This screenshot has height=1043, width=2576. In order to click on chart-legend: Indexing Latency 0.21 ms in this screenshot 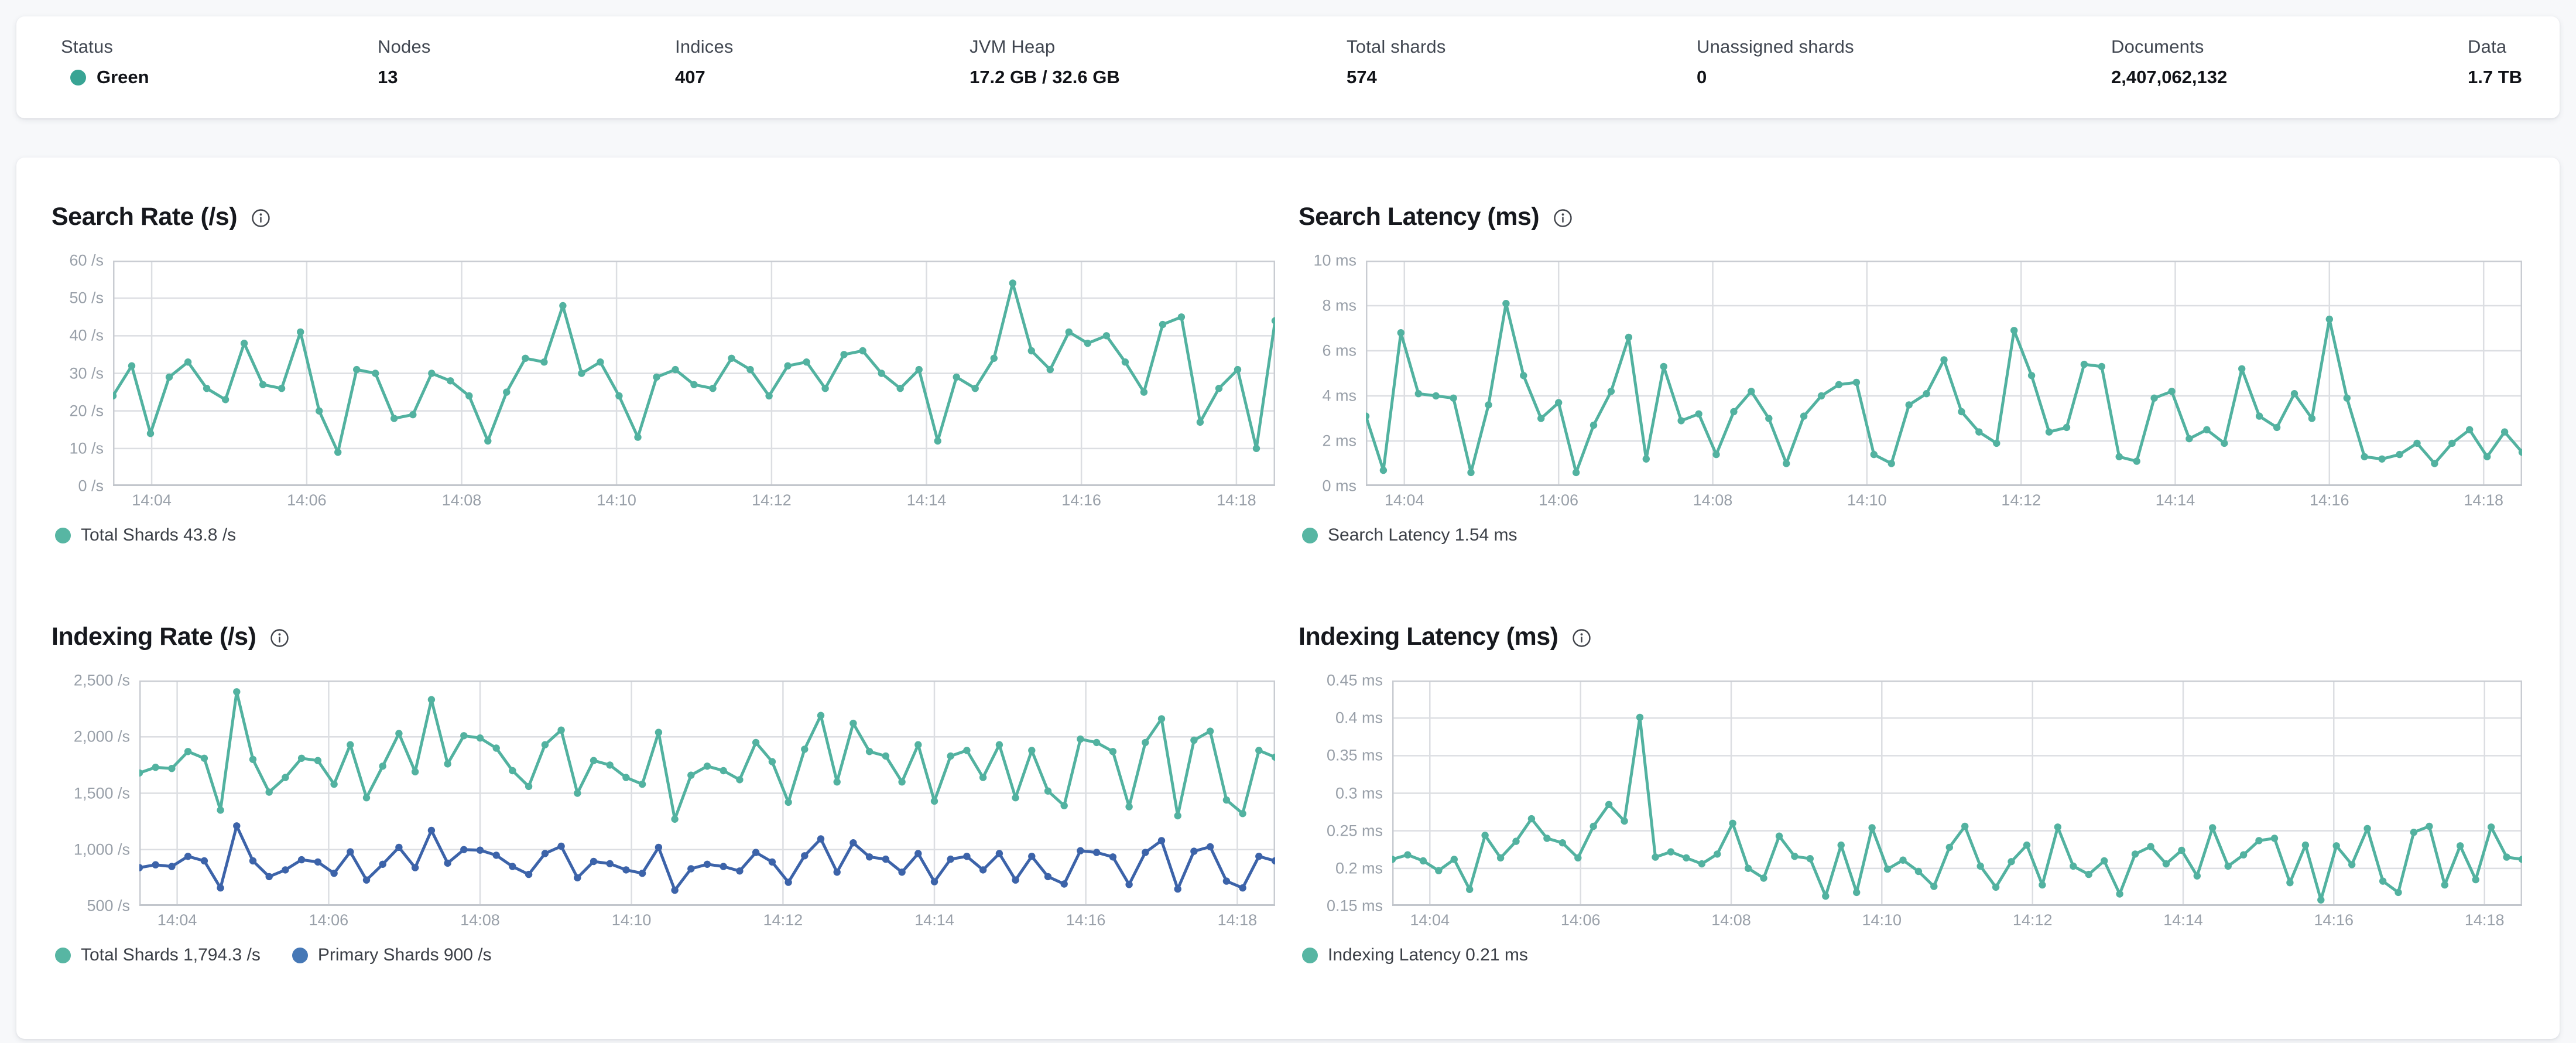, I will do `click(1415, 955)`.